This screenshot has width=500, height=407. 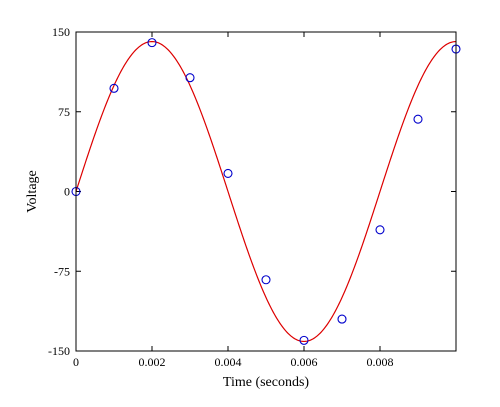 I want to click on y-axis-label: Voltage, so click(x=32, y=191).